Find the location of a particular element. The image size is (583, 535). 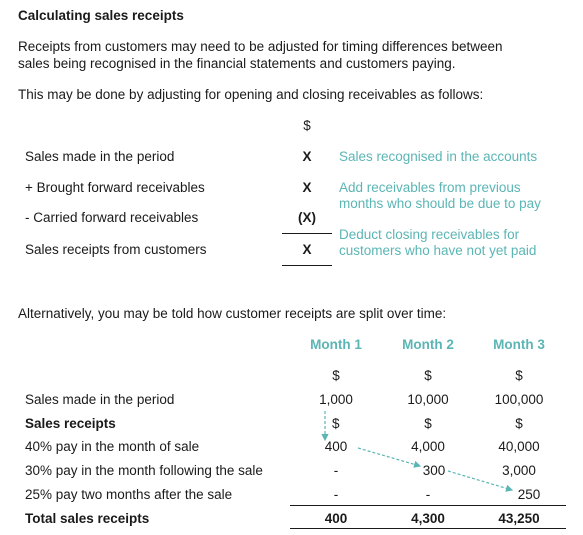

calc-row-value-bf: X is located at coordinates (307, 187).